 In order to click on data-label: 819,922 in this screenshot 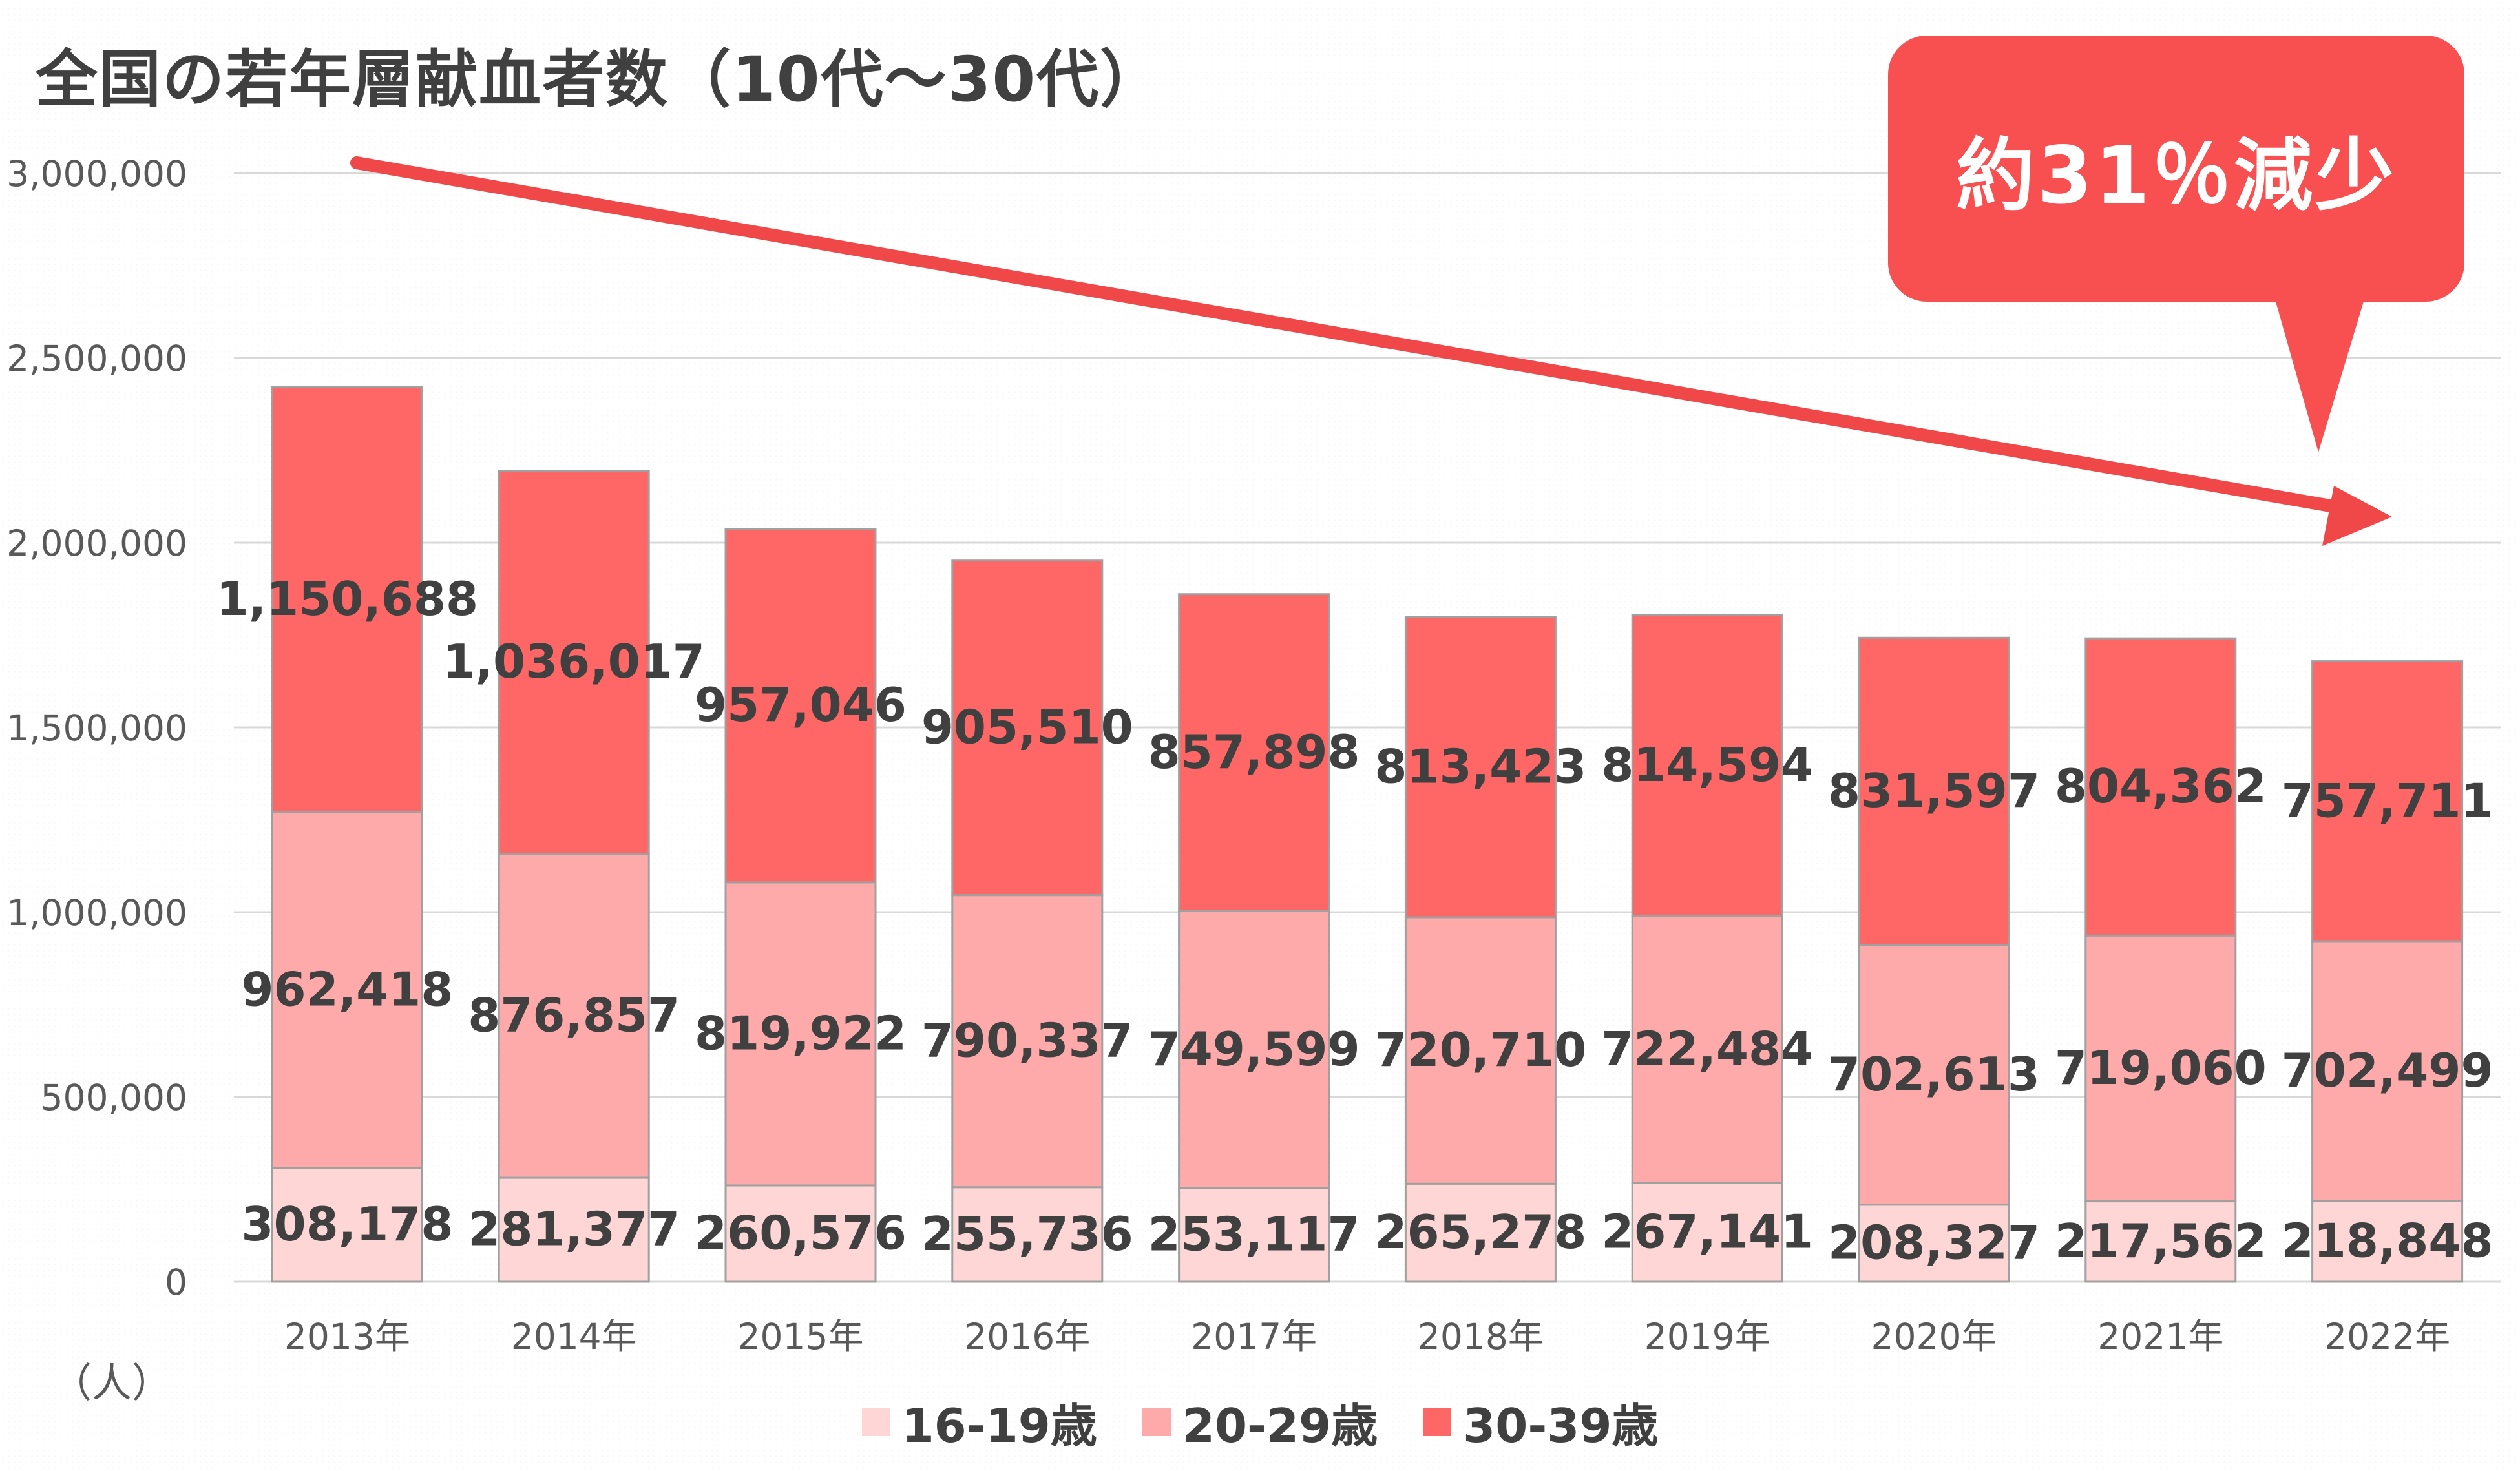, I will do `click(801, 1033)`.